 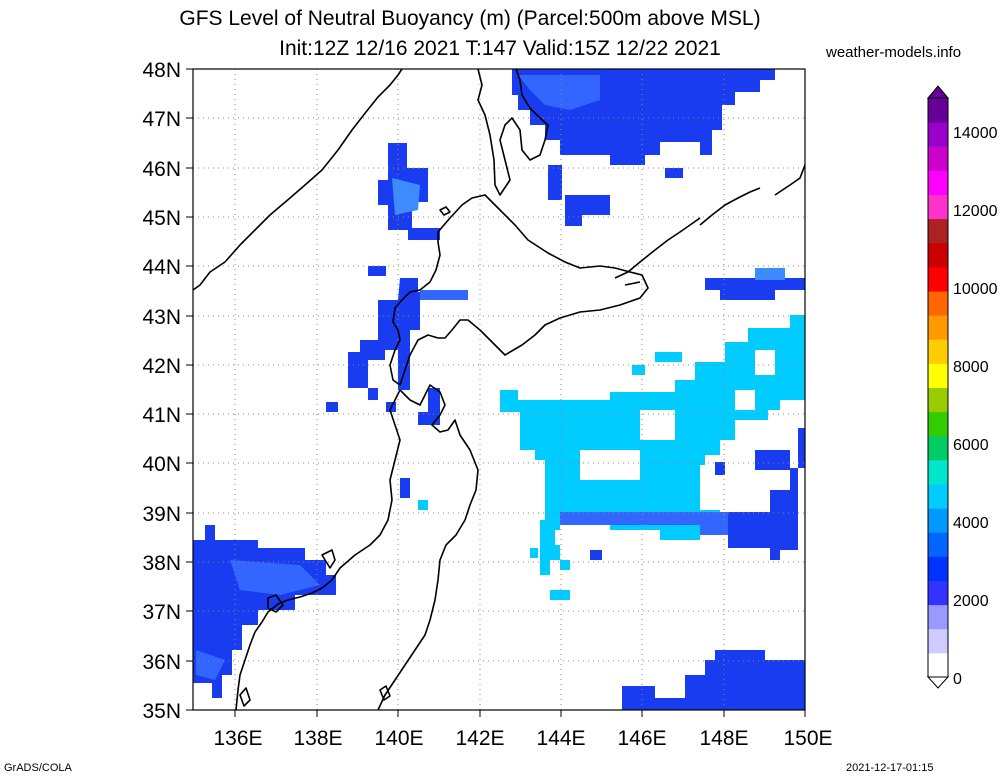 What do you see at coordinates (971, 523) in the screenshot?
I see `colorbar-label: 4000` at bounding box center [971, 523].